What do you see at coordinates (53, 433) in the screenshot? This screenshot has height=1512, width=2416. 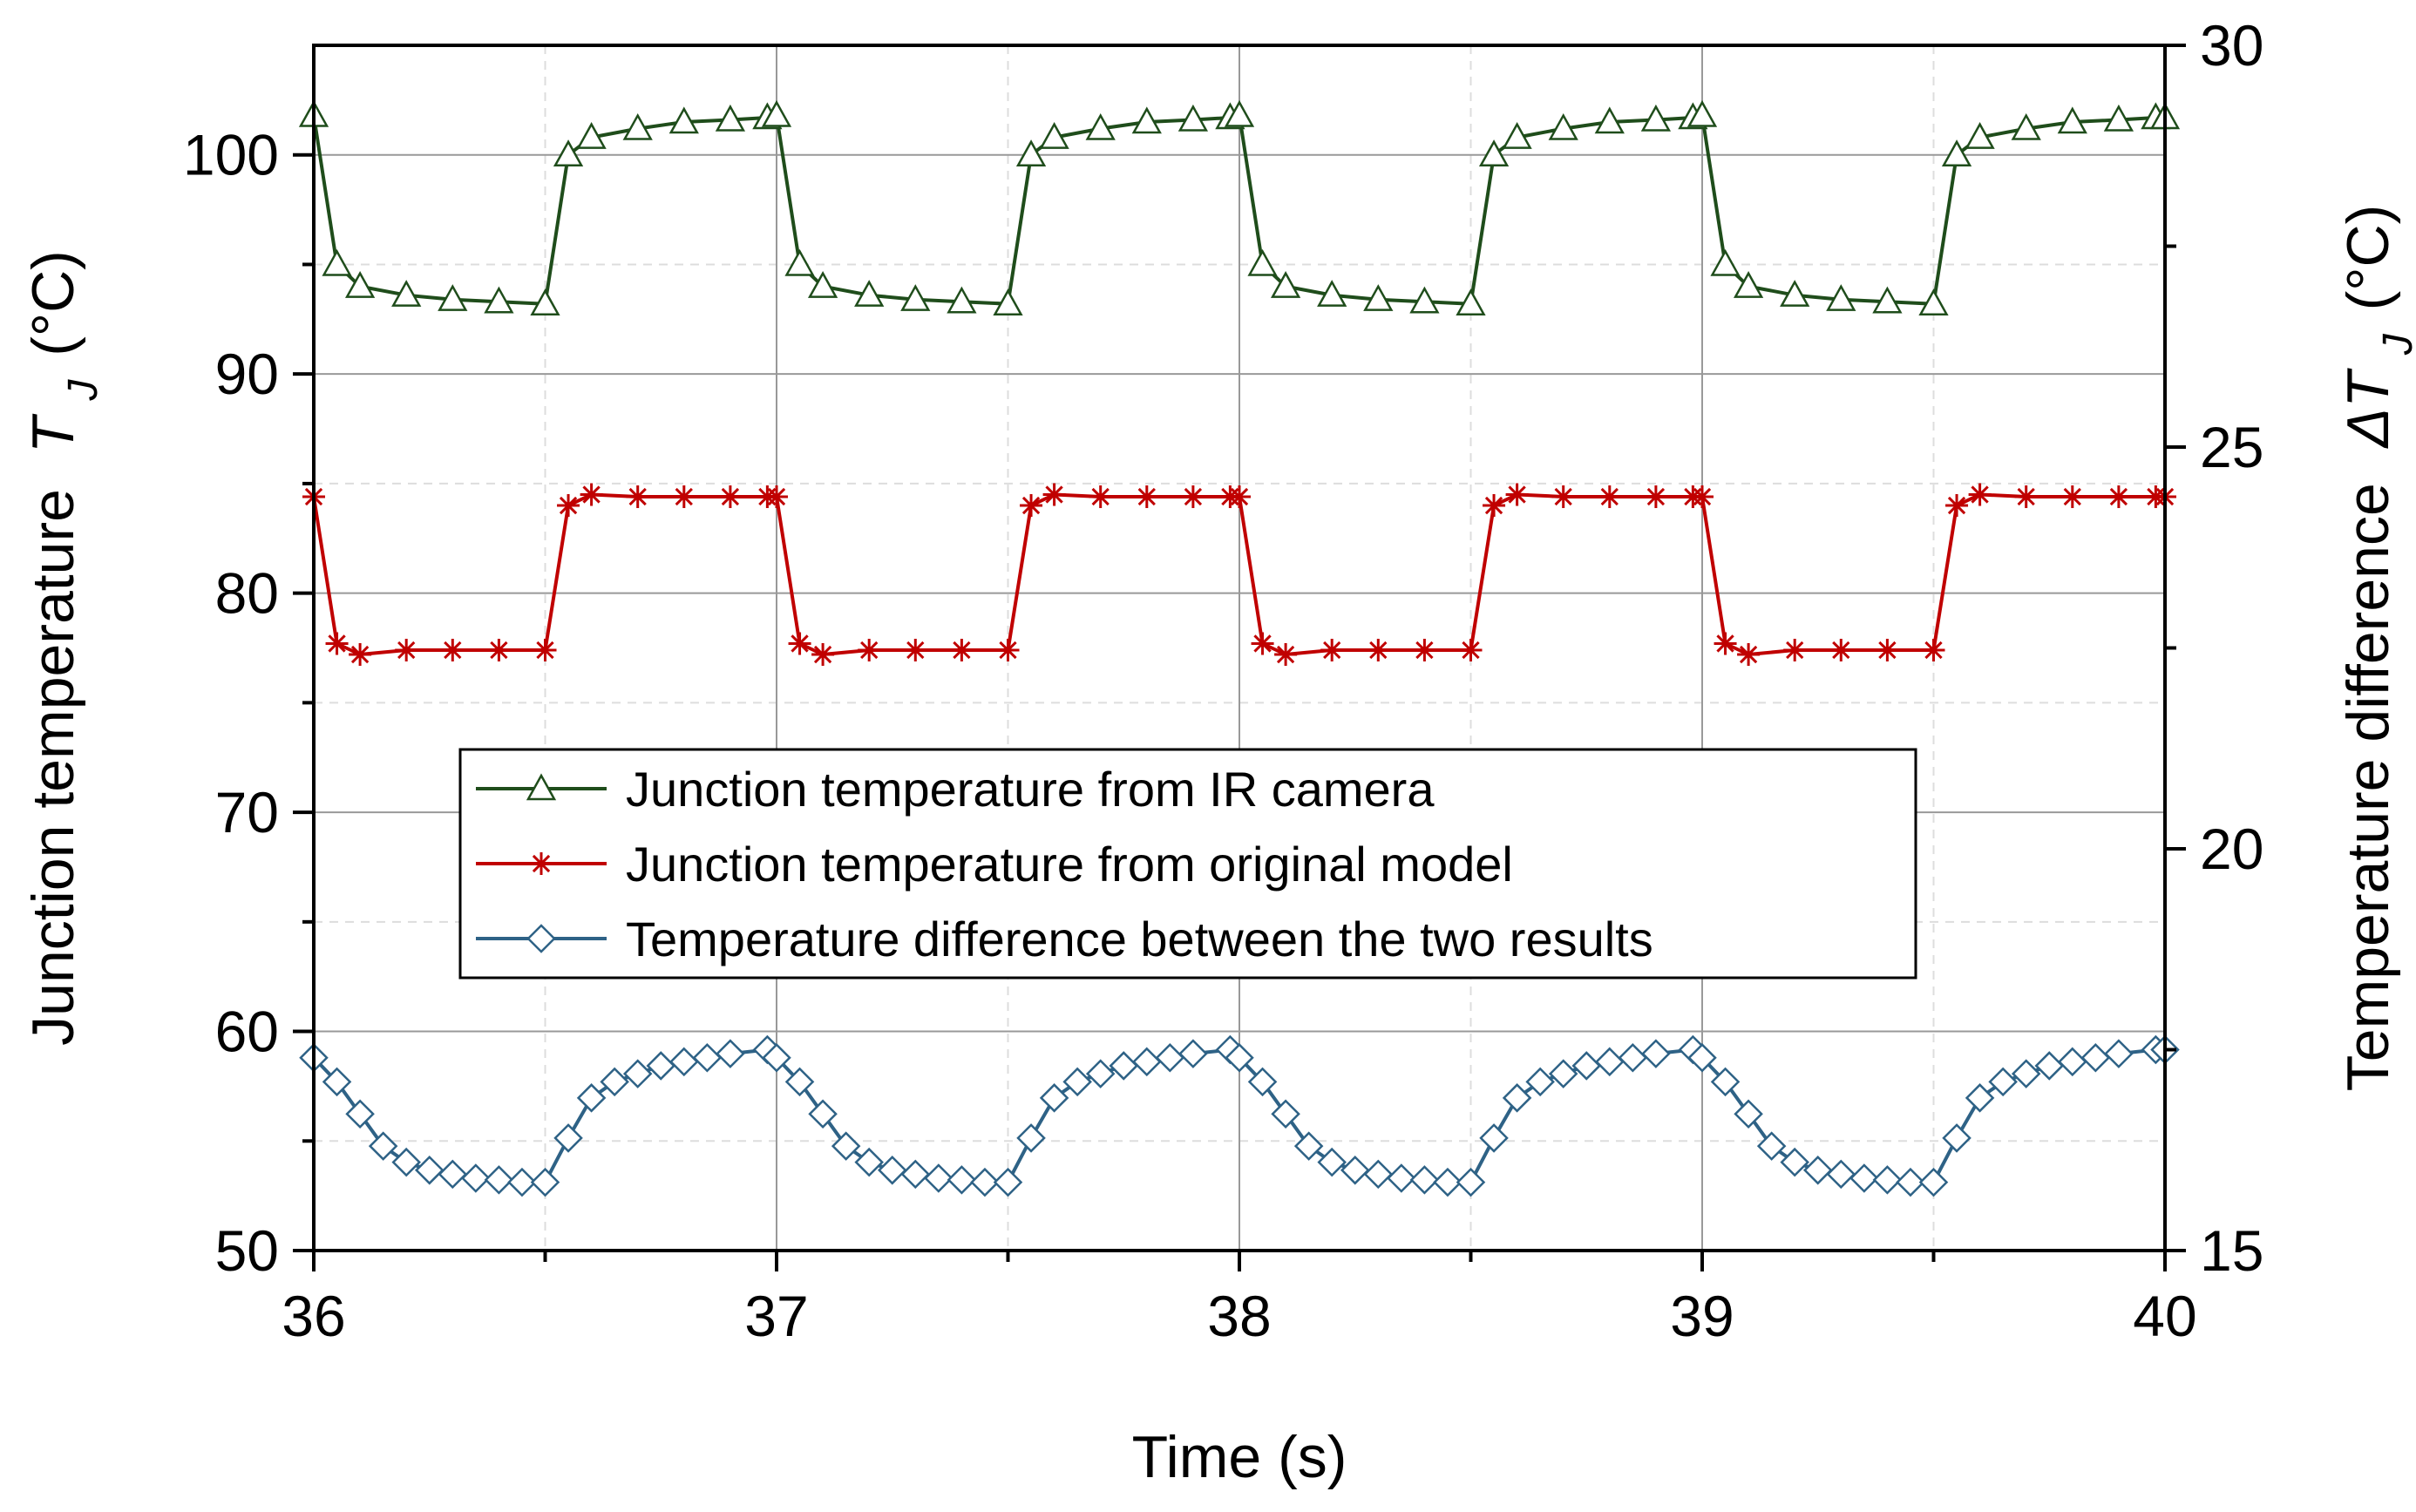 I see `y-axis-title-symbol: T` at bounding box center [53, 433].